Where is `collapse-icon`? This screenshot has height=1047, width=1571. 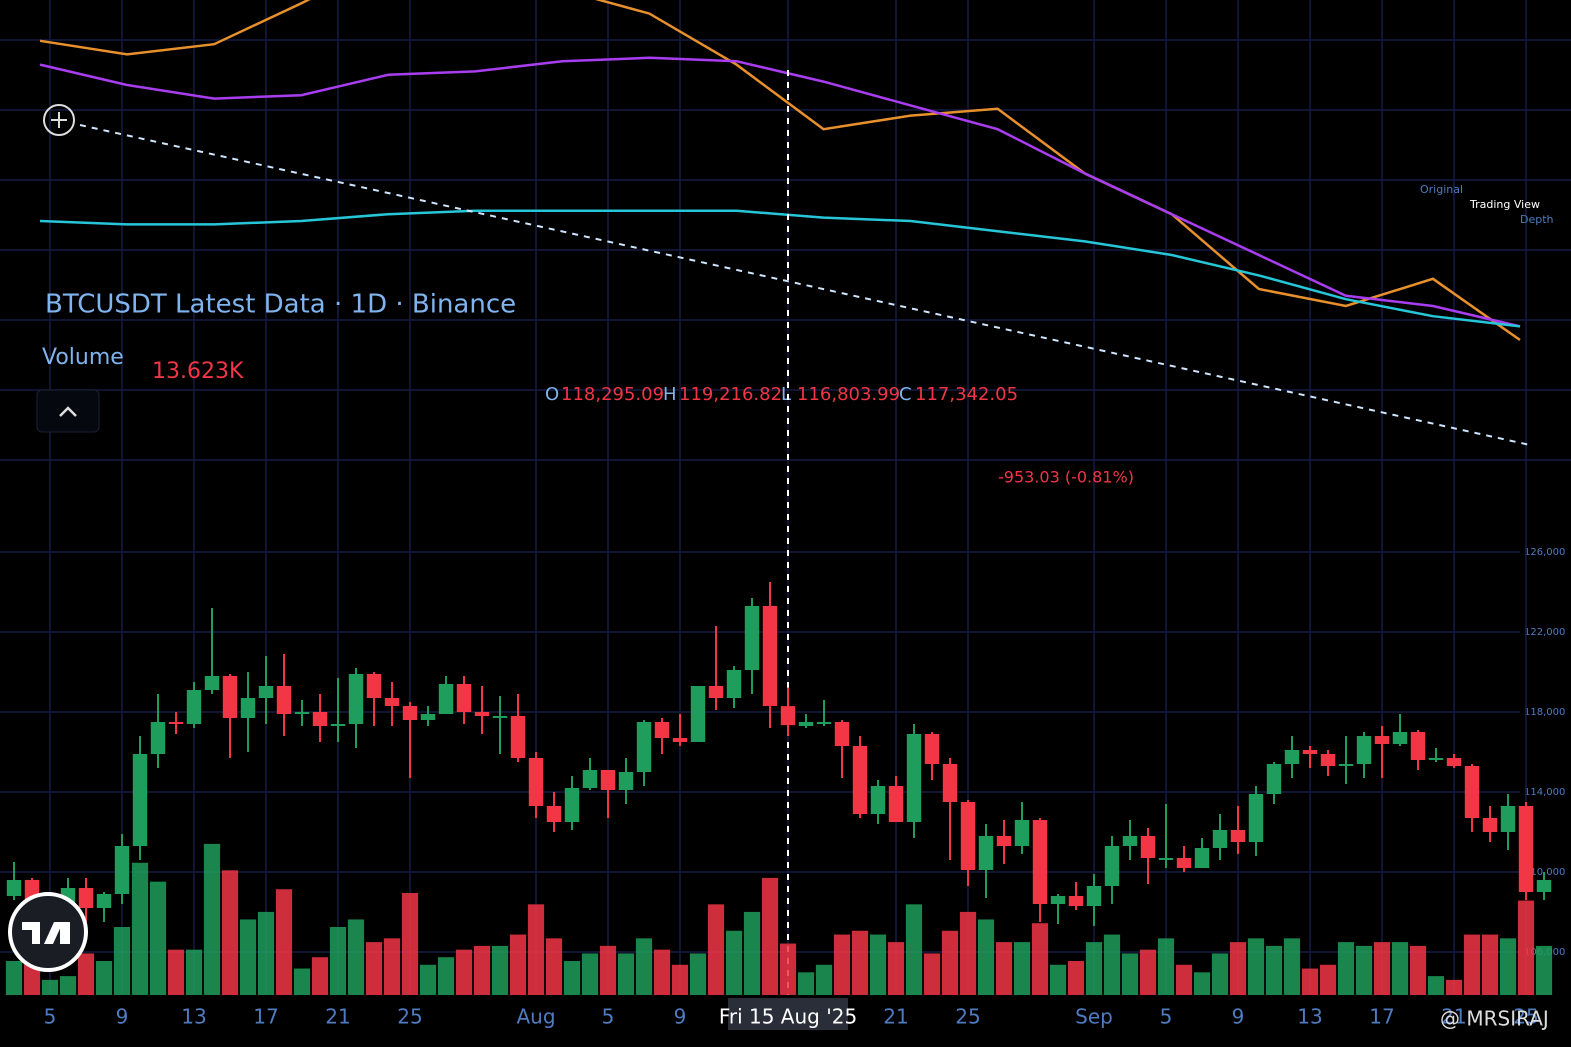
collapse-icon is located at coordinates (68, 411).